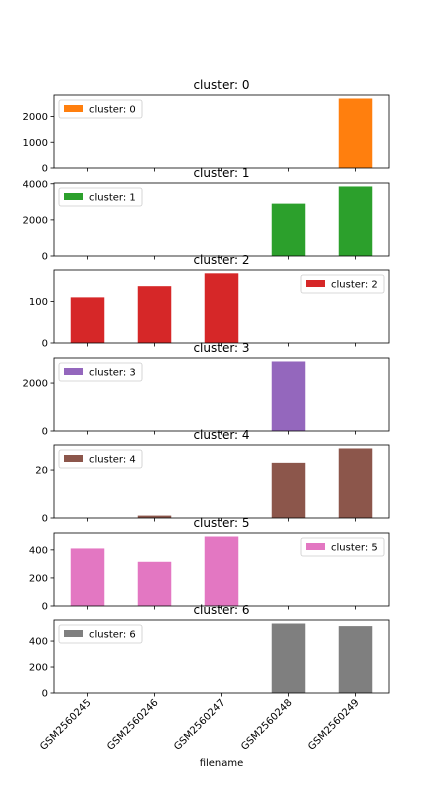  Describe the element at coordinates (288, 658) in the screenshot. I see `bar-6-GSM2560248` at that location.